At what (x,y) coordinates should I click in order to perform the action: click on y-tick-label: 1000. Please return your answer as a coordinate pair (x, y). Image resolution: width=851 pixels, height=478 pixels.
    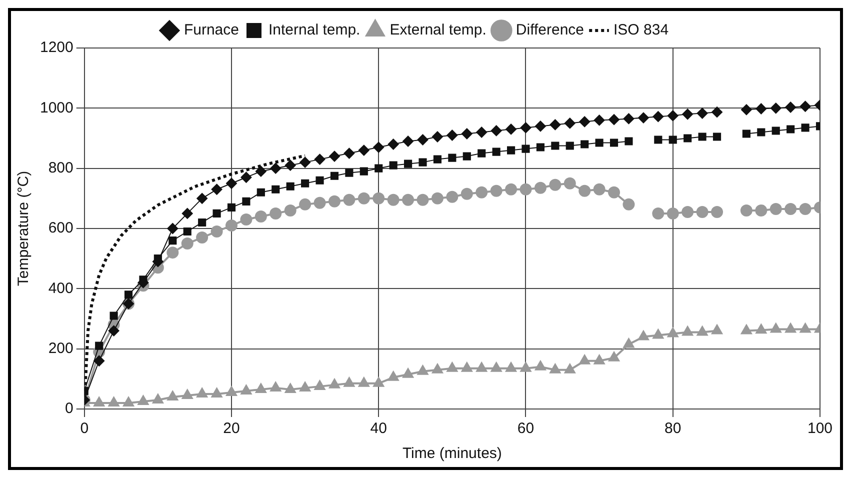
    Looking at the image, I should click on (57, 107).